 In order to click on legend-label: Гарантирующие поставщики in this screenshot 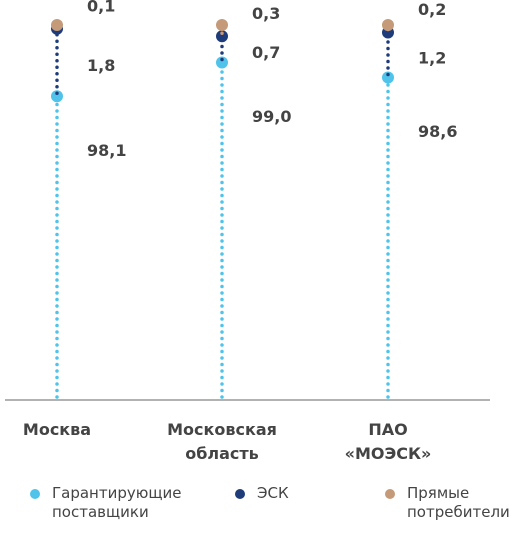, I will do `click(117, 502)`.